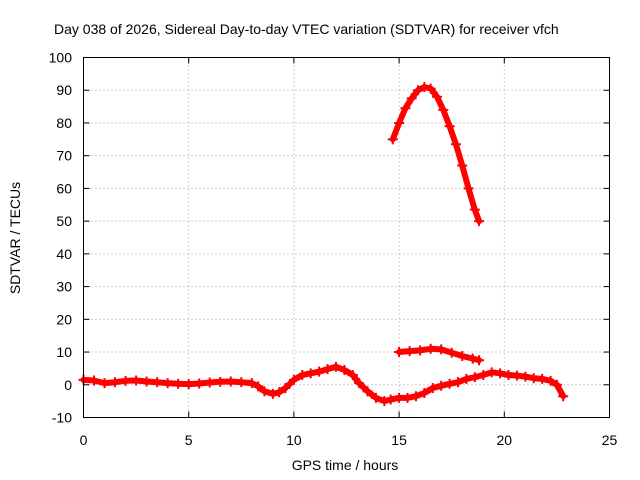 This screenshot has height=480, width=640. What do you see at coordinates (64, 156) in the screenshot?
I see `y-tick-label: 70` at bounding box center [64, 156].